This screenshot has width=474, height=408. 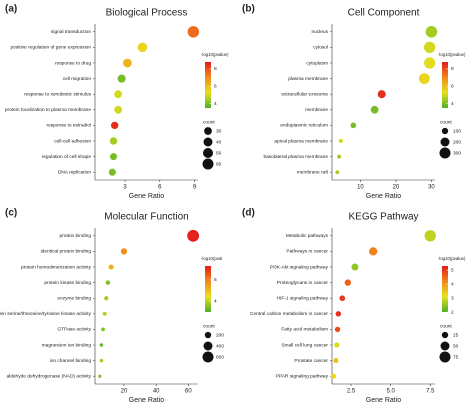 I want to click on y-tick-label: cytoplasm, so click(x=317, y=63).